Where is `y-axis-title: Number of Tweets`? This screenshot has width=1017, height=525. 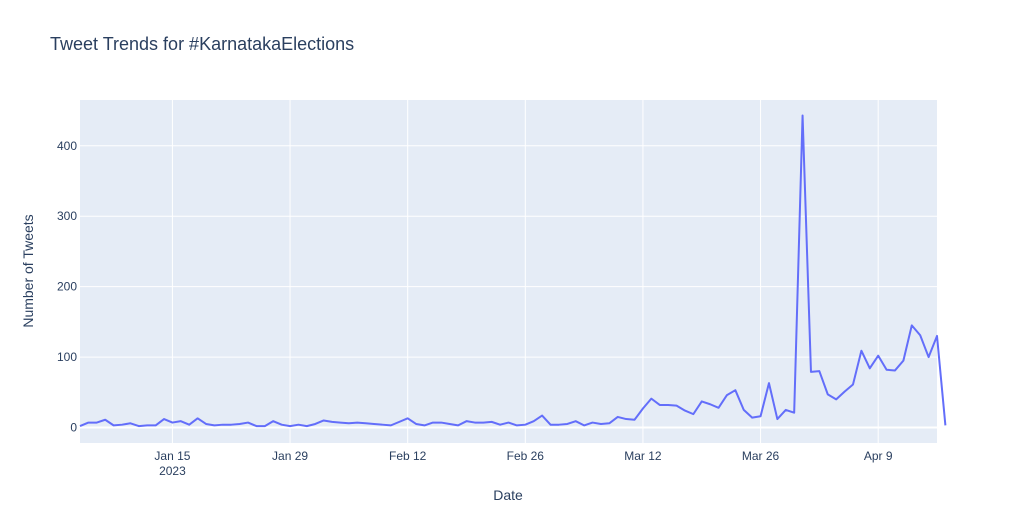 y-axis-title: Number of Tweets is located at coordinates (28, 270).